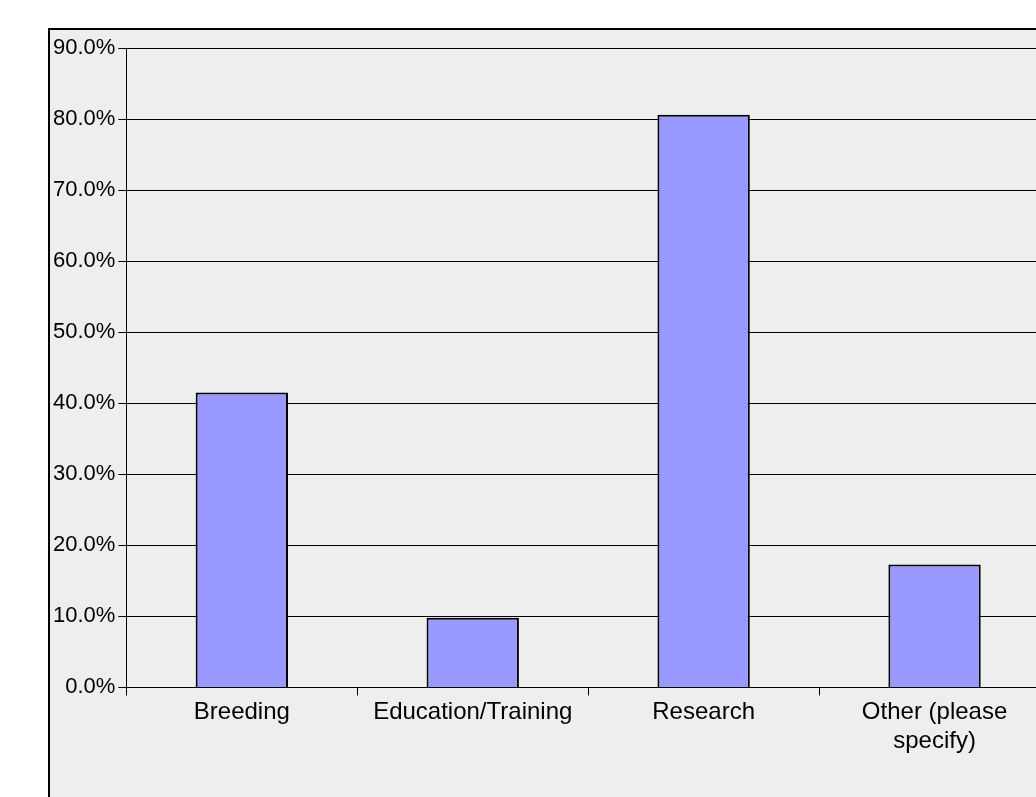 The width and height of the screenshot is (1036, 797). Describe the element at coordinates (84, 118) in the screenshot. I see `y-tick-label: 80.0%` at that location.